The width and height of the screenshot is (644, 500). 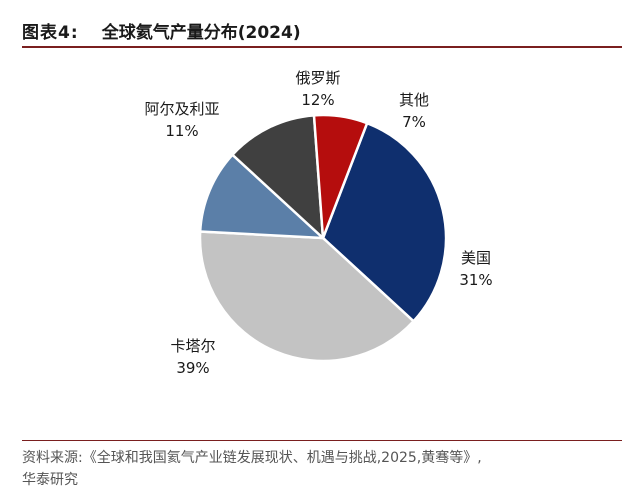 What do you see at coordinates (322, 47) in the screenshot?
I see `top-divider` at bounding box center [322, 47].